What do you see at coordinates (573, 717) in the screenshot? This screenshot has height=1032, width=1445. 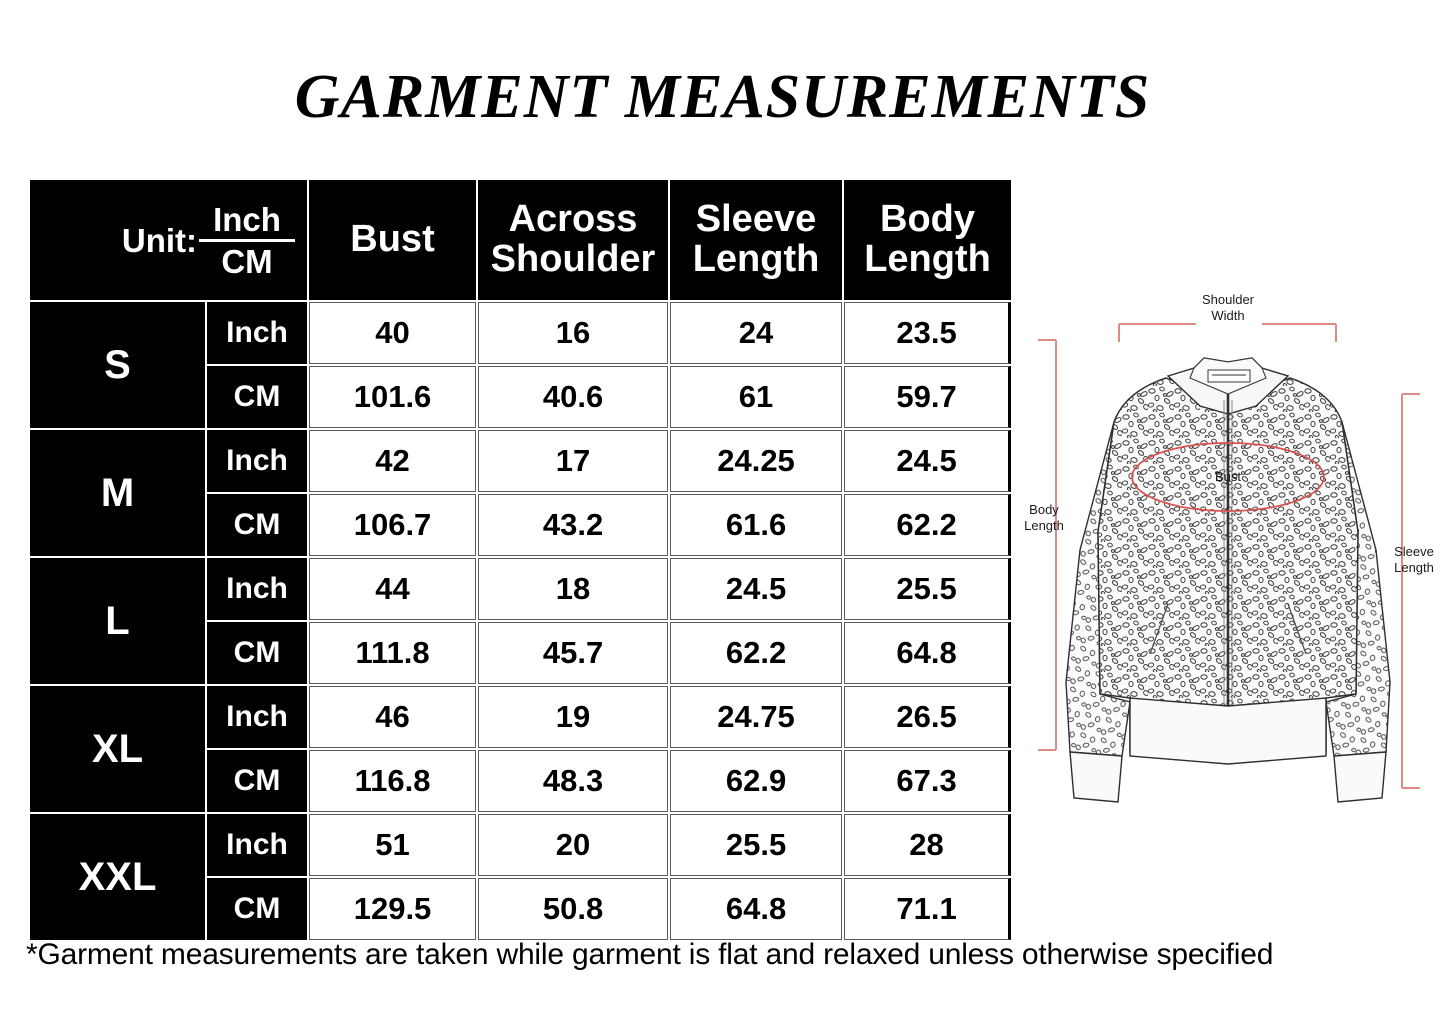 I see `cell-xl-inch-across-shoulder: 19` at bounding box center [573, 717].